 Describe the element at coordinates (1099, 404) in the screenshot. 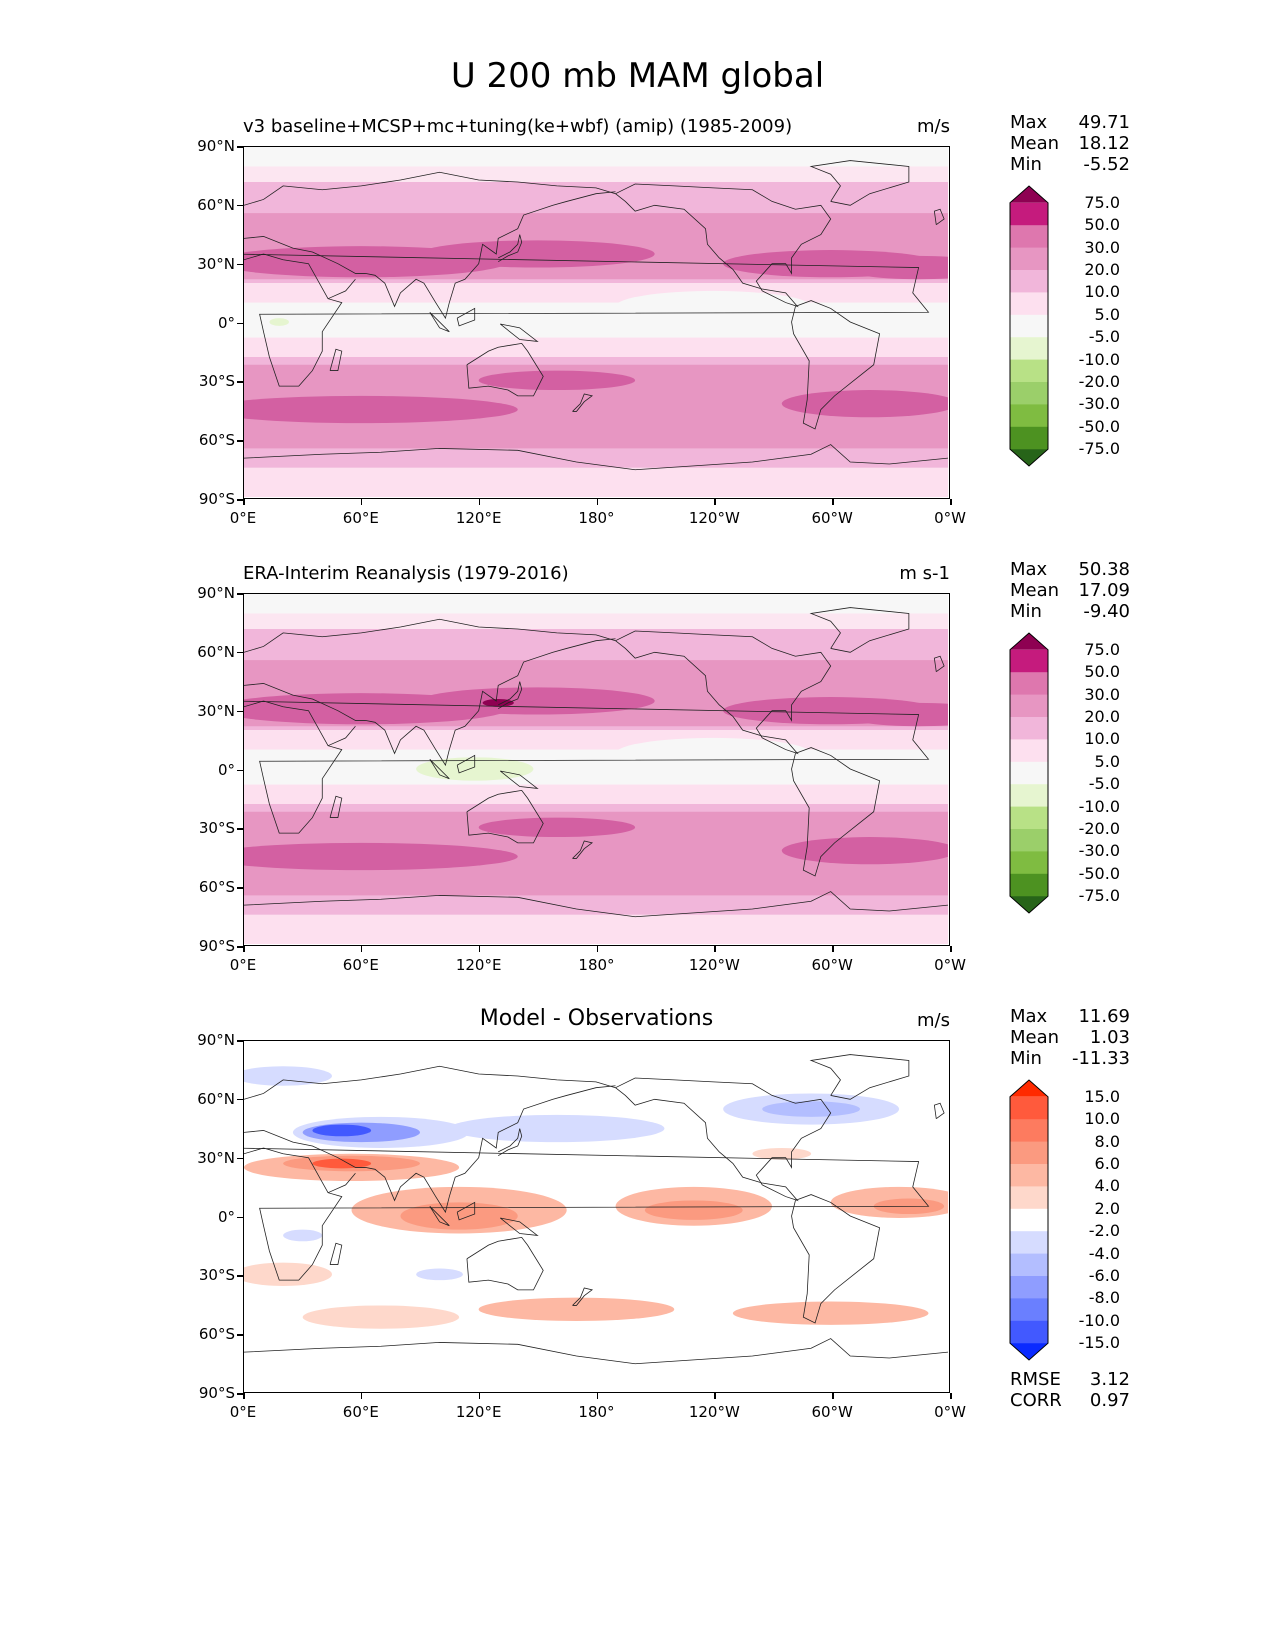

I see `colorbar-tick-label: -30.0` at that location.